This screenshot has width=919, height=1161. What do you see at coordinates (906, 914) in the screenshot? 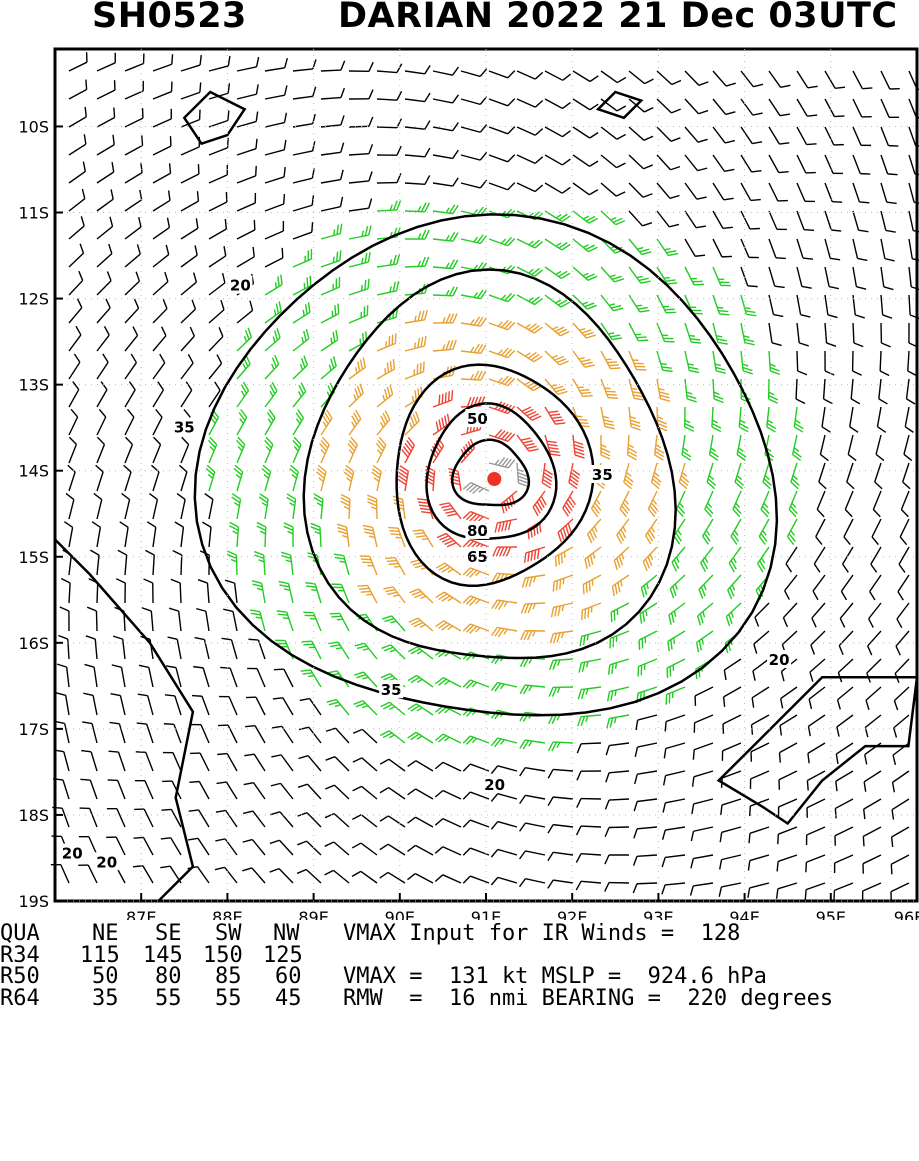
I see `x-tick-label: 96E` at bounding box center [906, 914].